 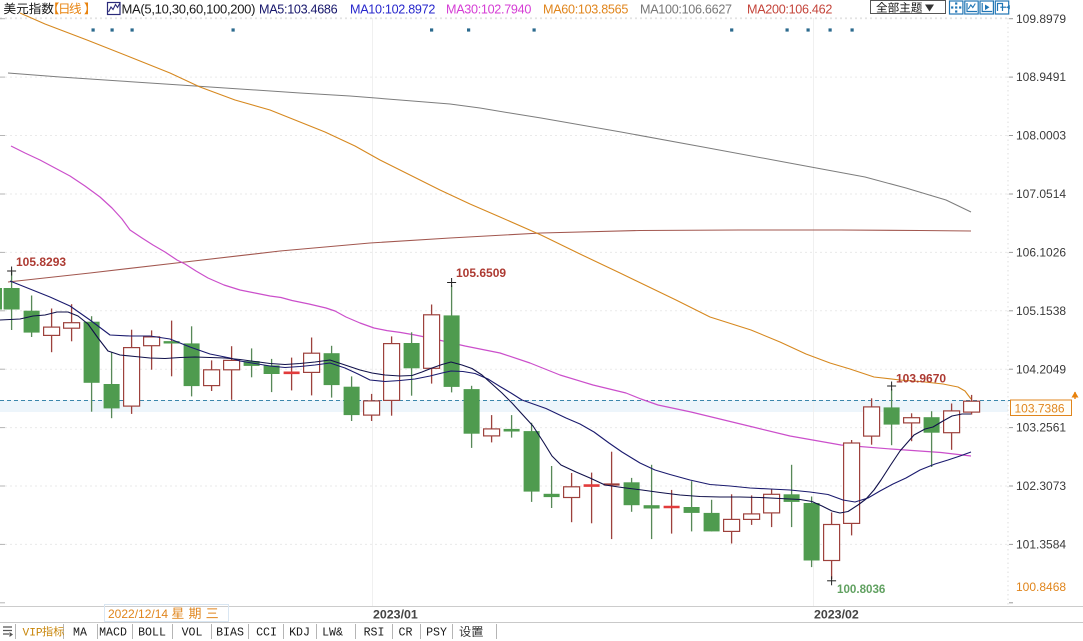 What do you see at coordinates (374, 633) in the screenshot?
I see `svg-text: RSI` at bounding box center [374, 633].